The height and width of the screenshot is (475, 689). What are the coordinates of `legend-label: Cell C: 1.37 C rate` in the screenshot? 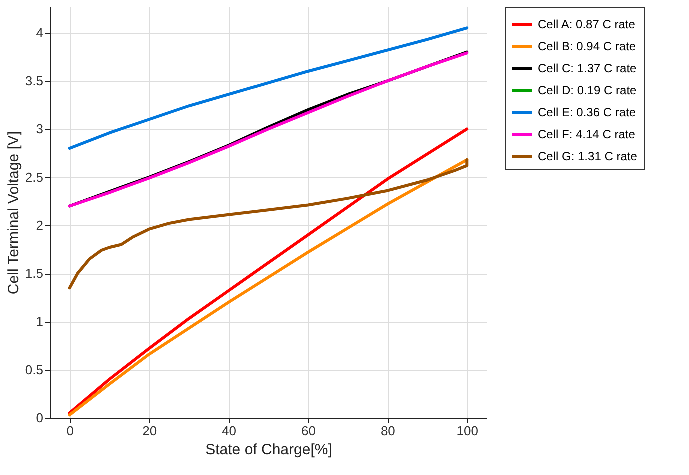 It's located at (588, 69).